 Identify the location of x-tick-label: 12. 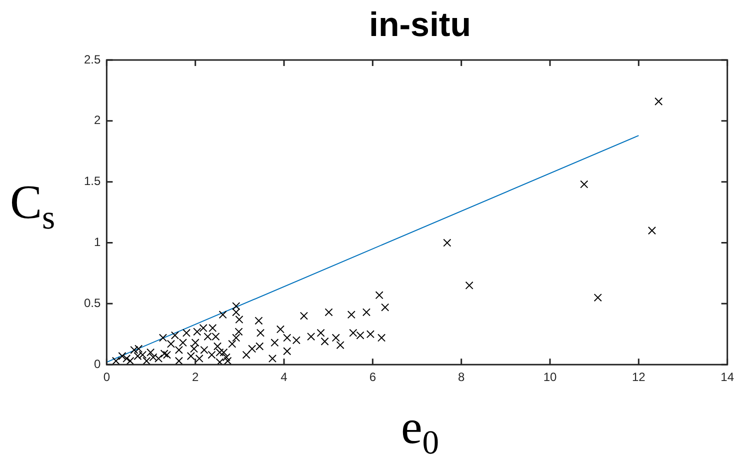
(639, 377).